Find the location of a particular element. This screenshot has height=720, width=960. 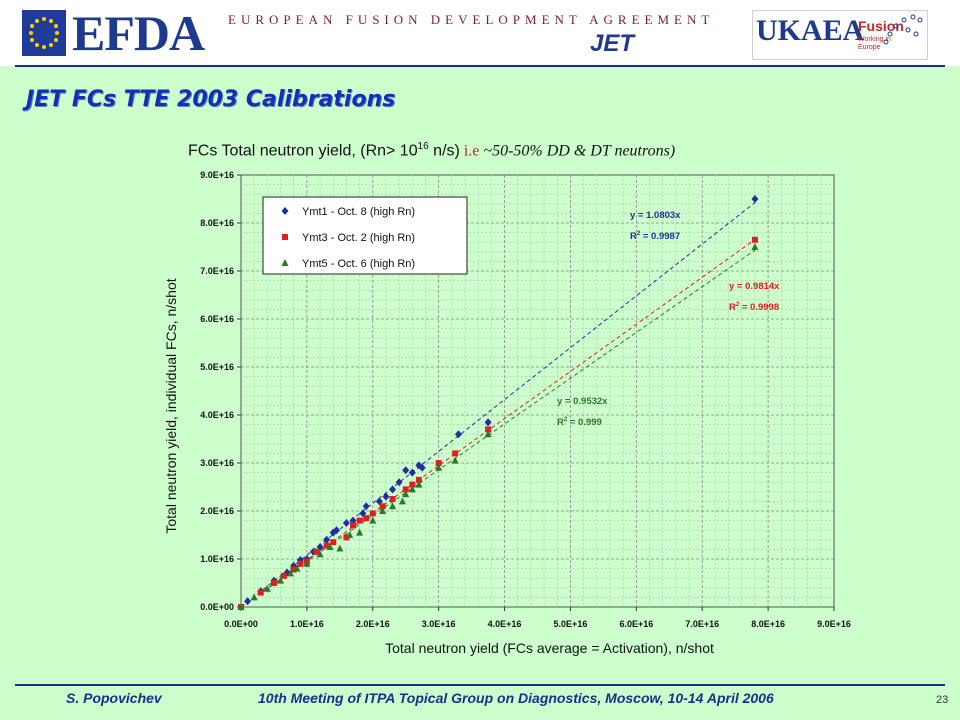

chart-heading-detail: ~50-50% DD & DT neutrons) is located at coordinates (577, 151).